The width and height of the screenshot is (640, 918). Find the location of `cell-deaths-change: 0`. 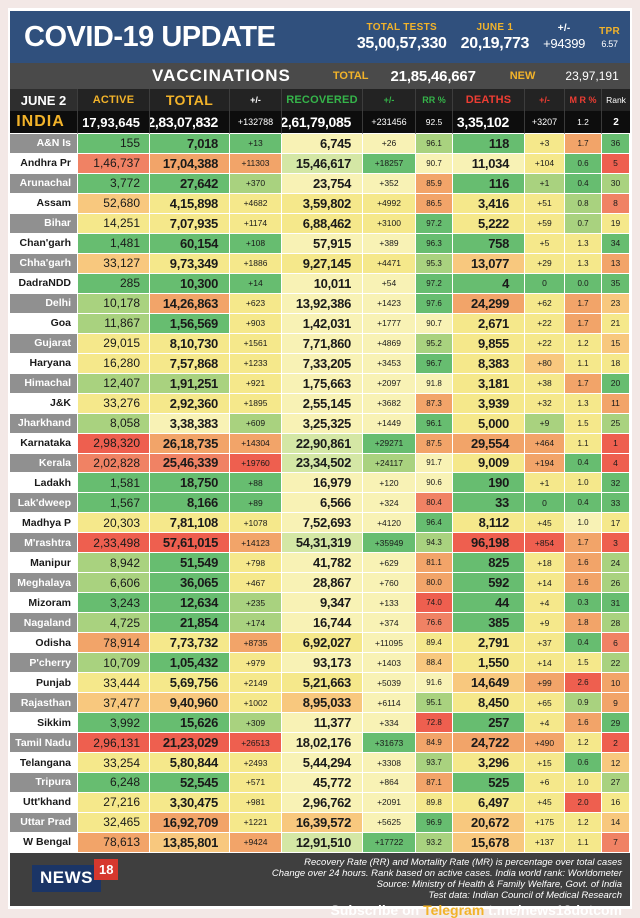

cell-deaths-change: 0 is located at coordinates (545, 503).